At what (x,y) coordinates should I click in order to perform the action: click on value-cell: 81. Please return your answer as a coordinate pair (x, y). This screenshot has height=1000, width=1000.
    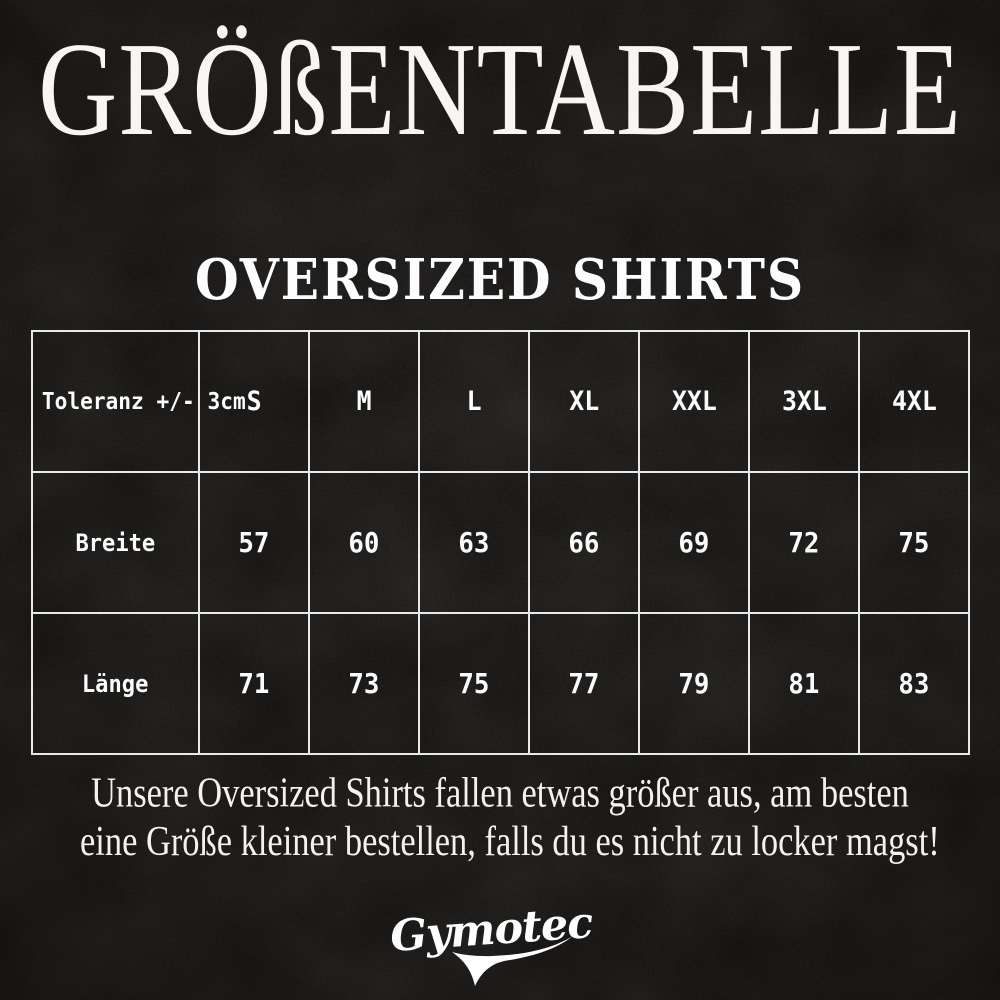
    Looking at the image, I should click on (804, 683).